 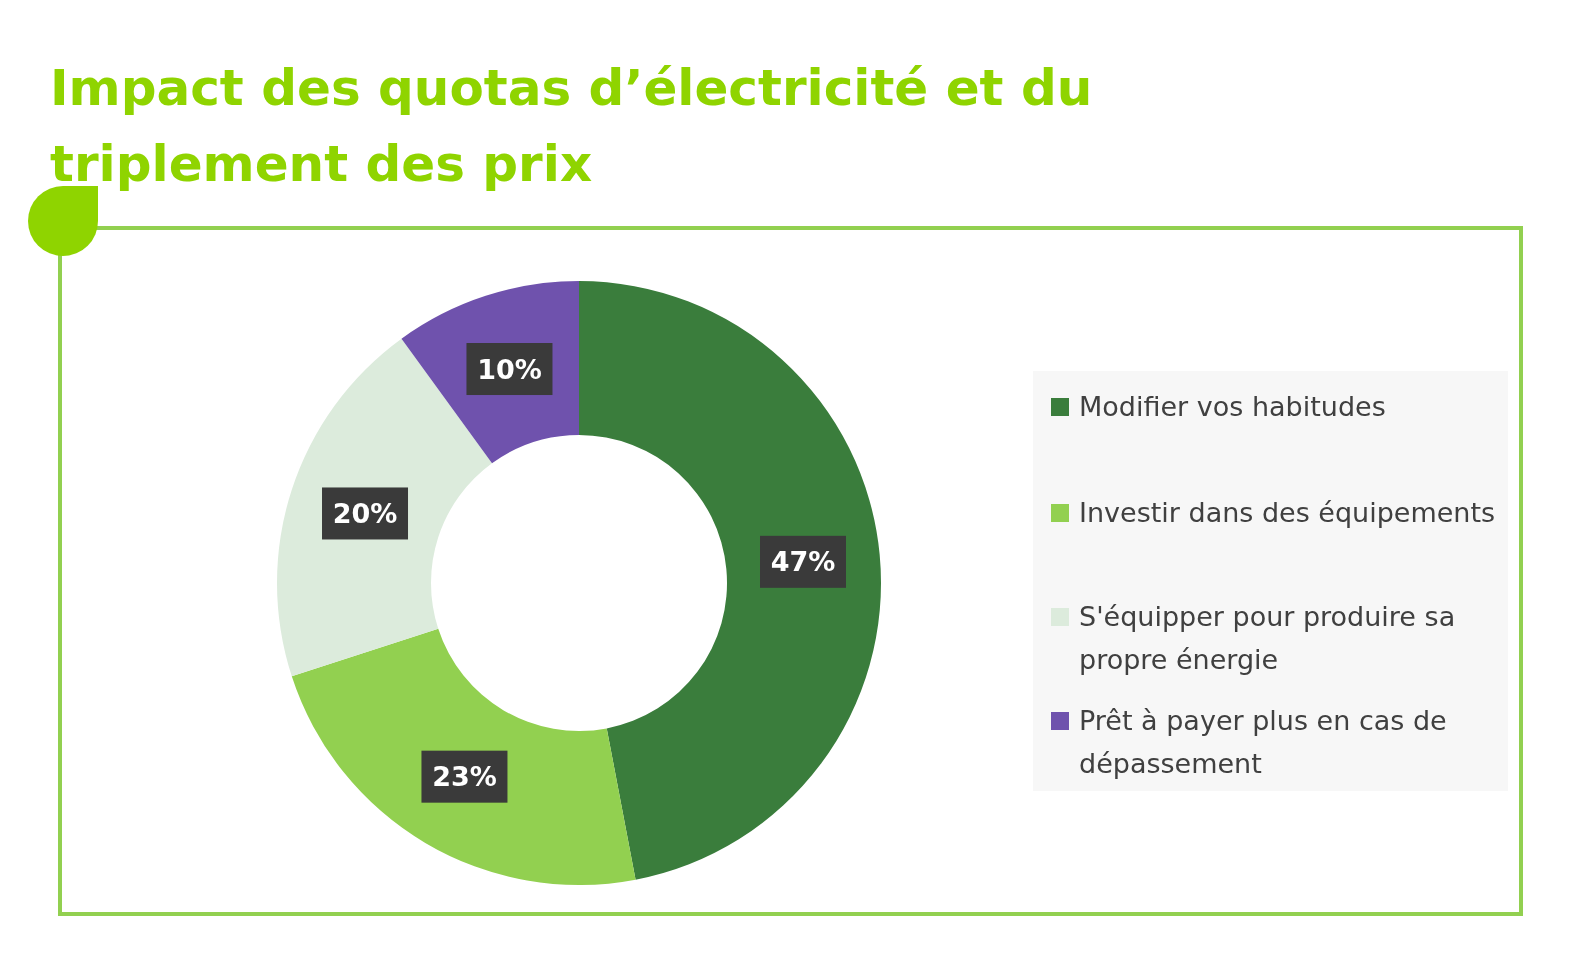 I want to click on legend-label: S'équipper pour produire sa propre énergie, so click(x=1268, y=638).